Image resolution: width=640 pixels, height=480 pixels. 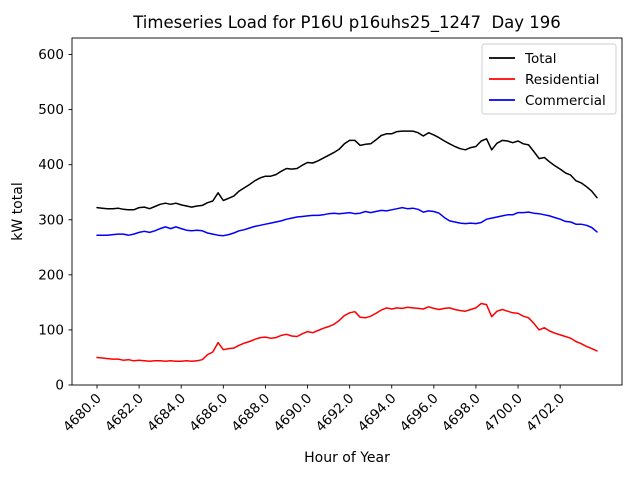 What do you see at coordinates (18, 211) in the screenshot?
I see `y-axis-label: kW total` at bounding box center [18, 211].